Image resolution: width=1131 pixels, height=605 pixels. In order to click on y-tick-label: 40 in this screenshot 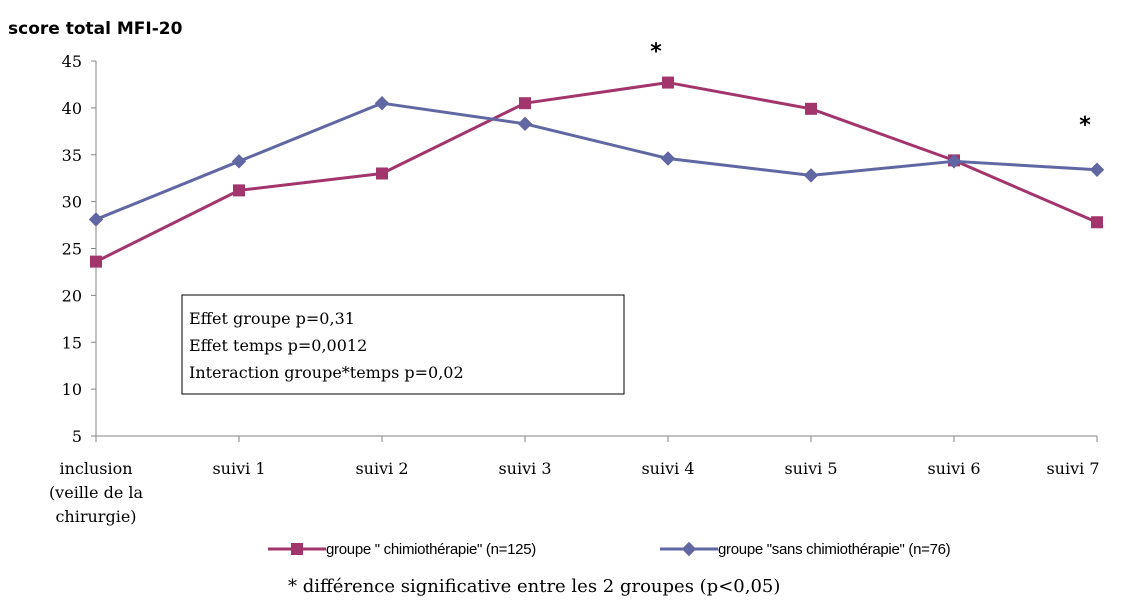, I will do `click(72, 108)`.